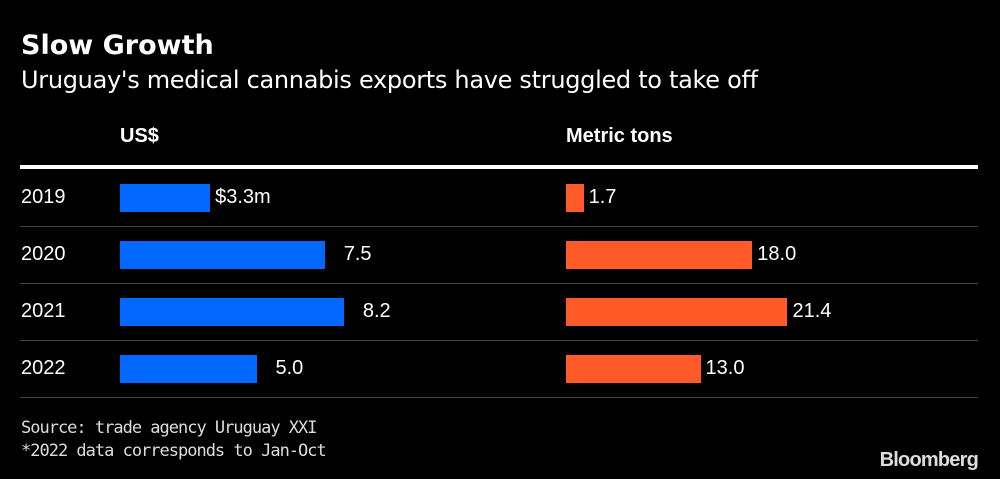 The image size is (1000, 479). I want to click on year-label: 2021, so click(43, 311).